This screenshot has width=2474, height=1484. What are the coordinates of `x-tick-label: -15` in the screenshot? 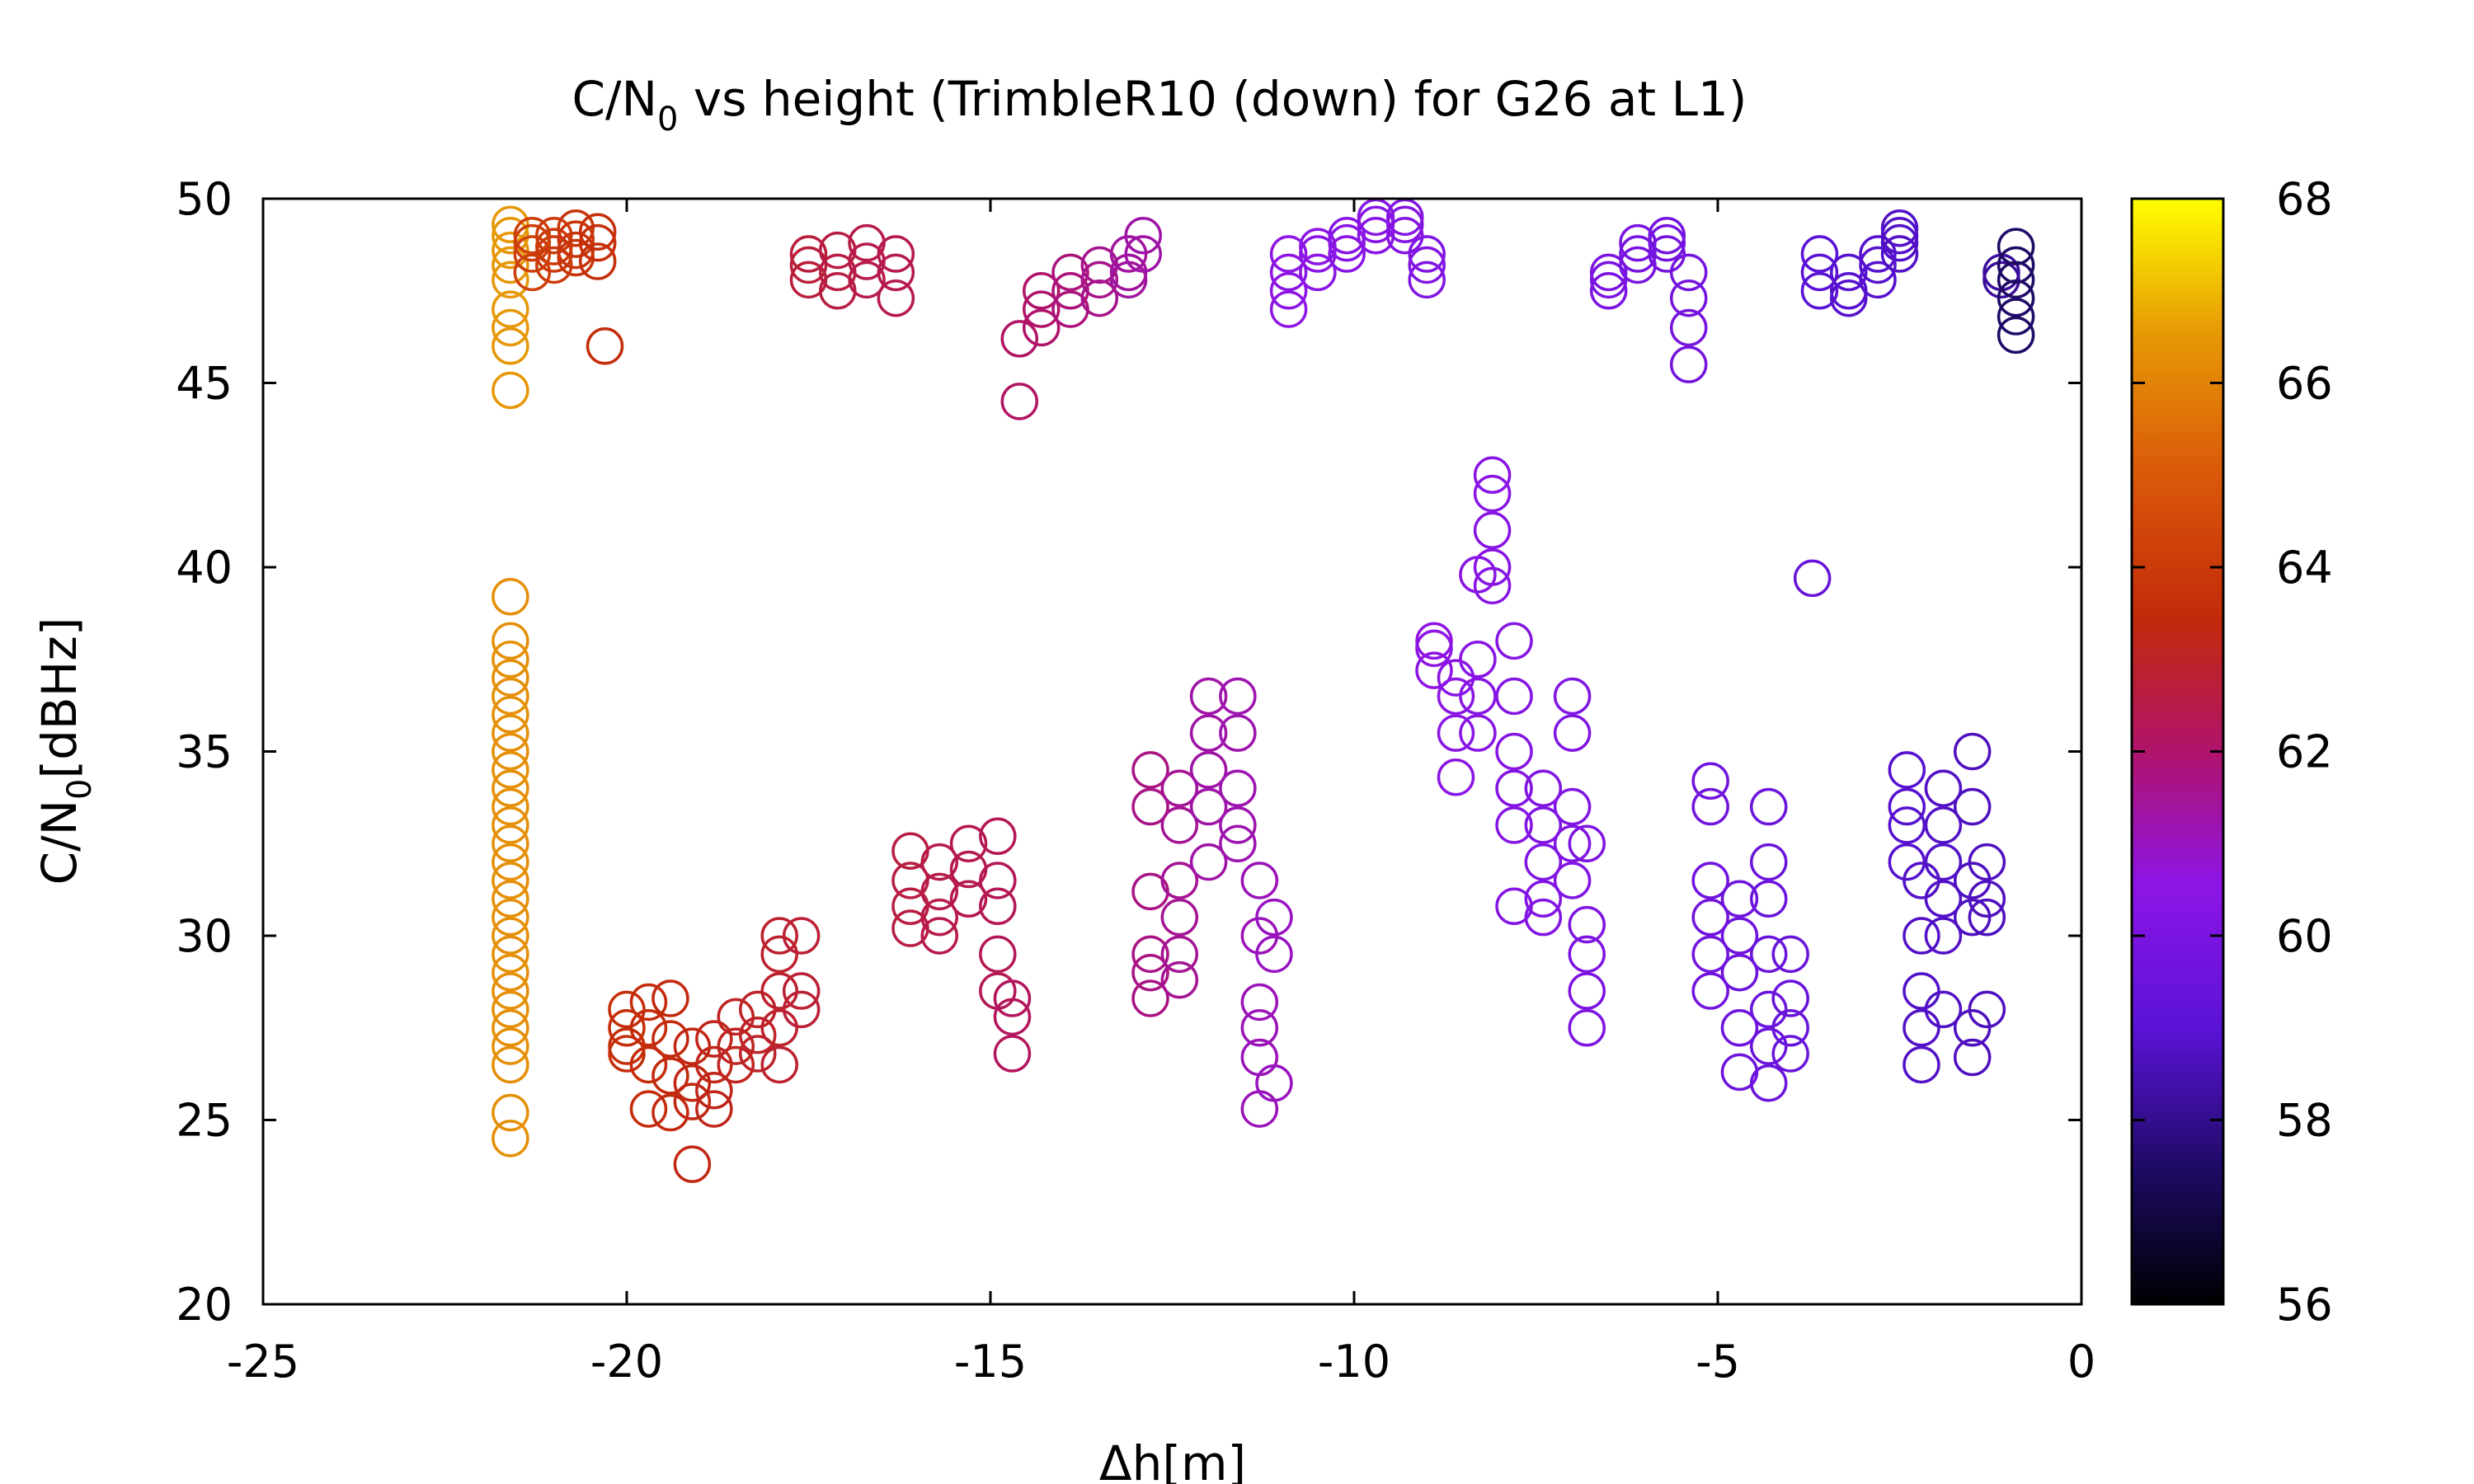 It's located at (990, 1362).